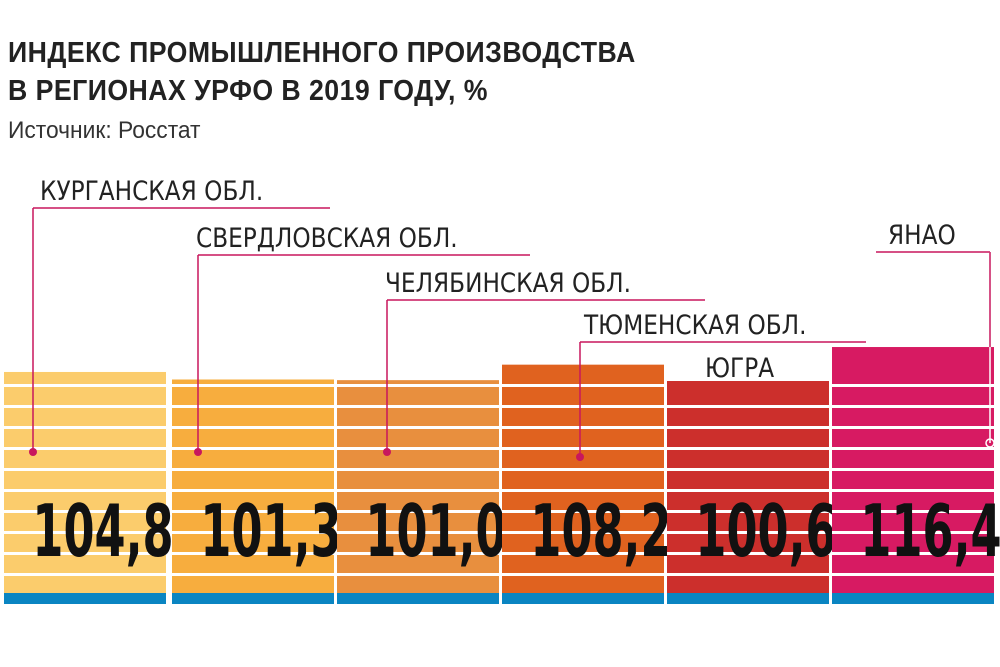 This screenshot has height=667, width=1000. Describe the element at coordinates (327, 237) in the screenshot. I see `category-label: СВЕРДЛОВСКАЯ ОБЛ.` at that location.